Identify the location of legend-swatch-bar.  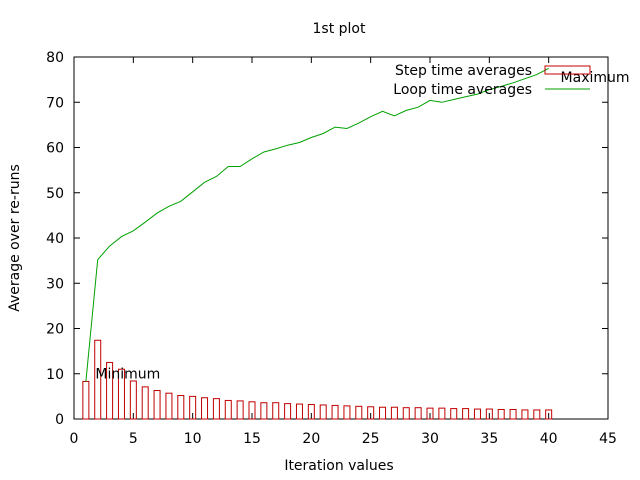
(567, 70).